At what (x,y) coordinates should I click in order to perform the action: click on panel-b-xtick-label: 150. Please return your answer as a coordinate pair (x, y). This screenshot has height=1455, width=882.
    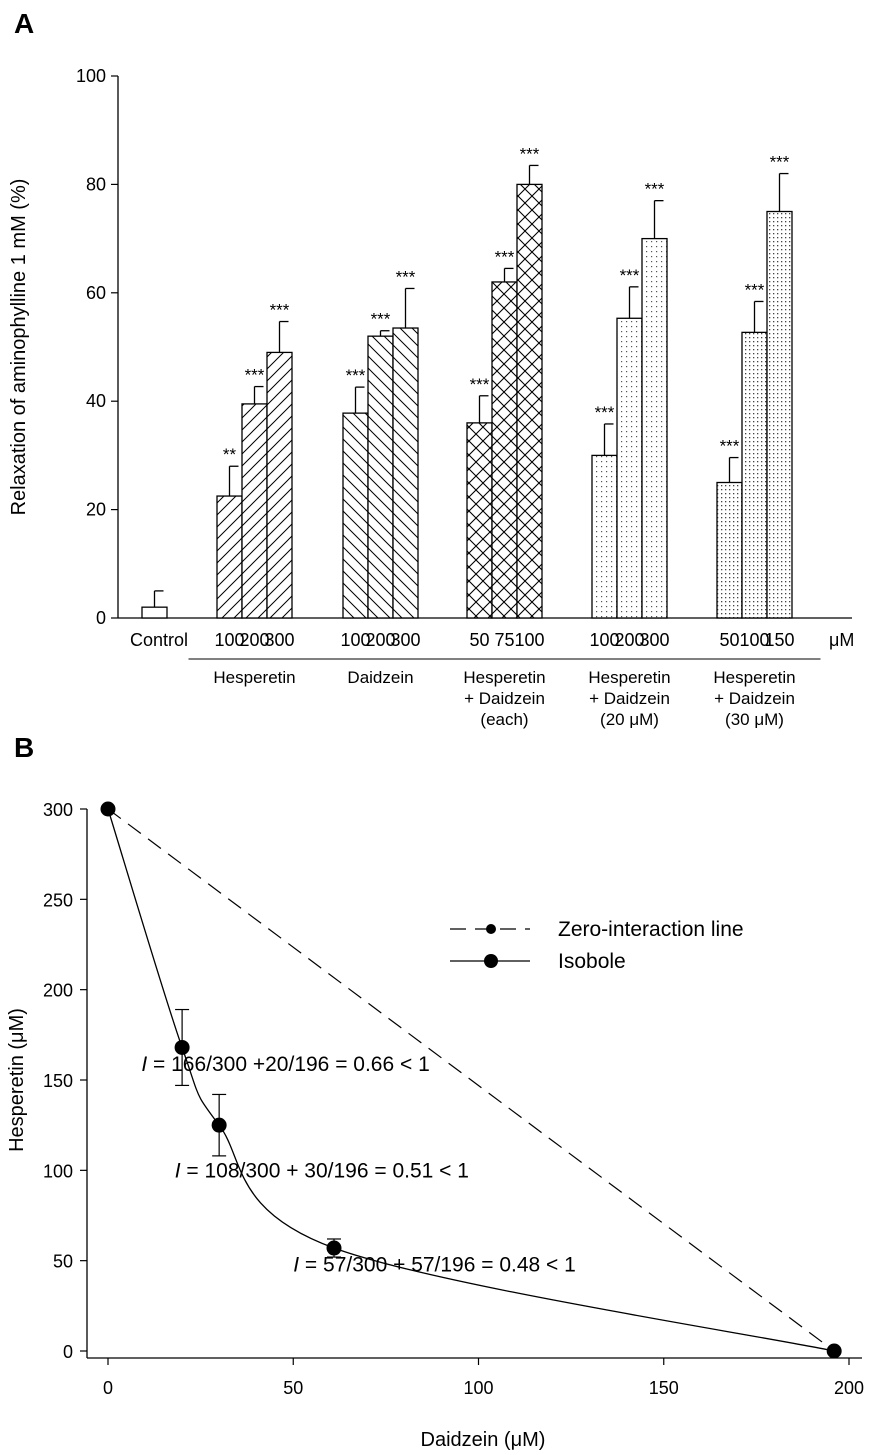
    Looking at the image, I should click on (664, 1388).